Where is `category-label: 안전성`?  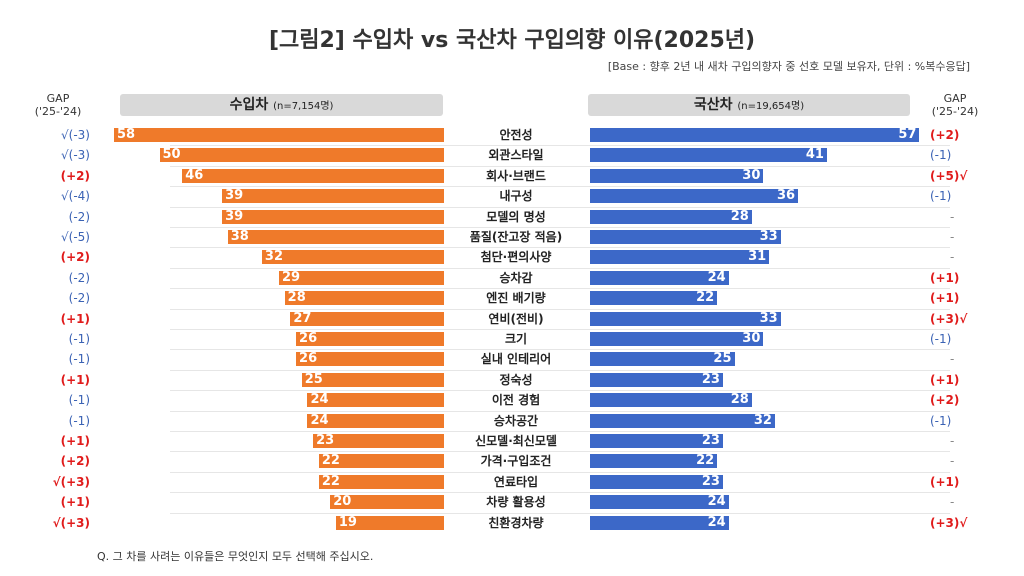
category-label: 안전성 is located at coordinates (516, 135).